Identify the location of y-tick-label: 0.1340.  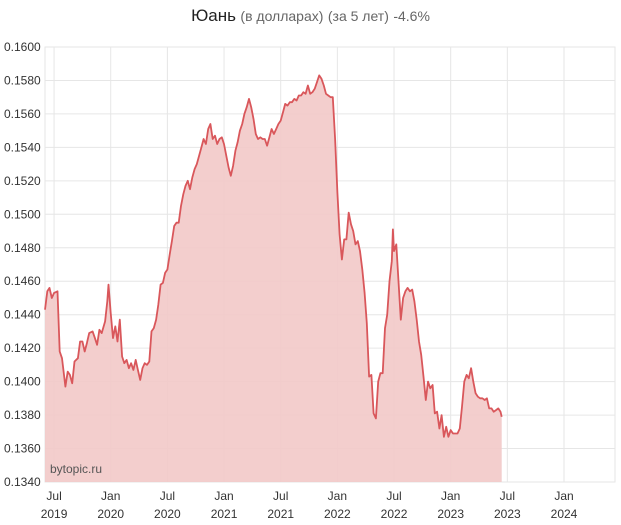
(22, 482).